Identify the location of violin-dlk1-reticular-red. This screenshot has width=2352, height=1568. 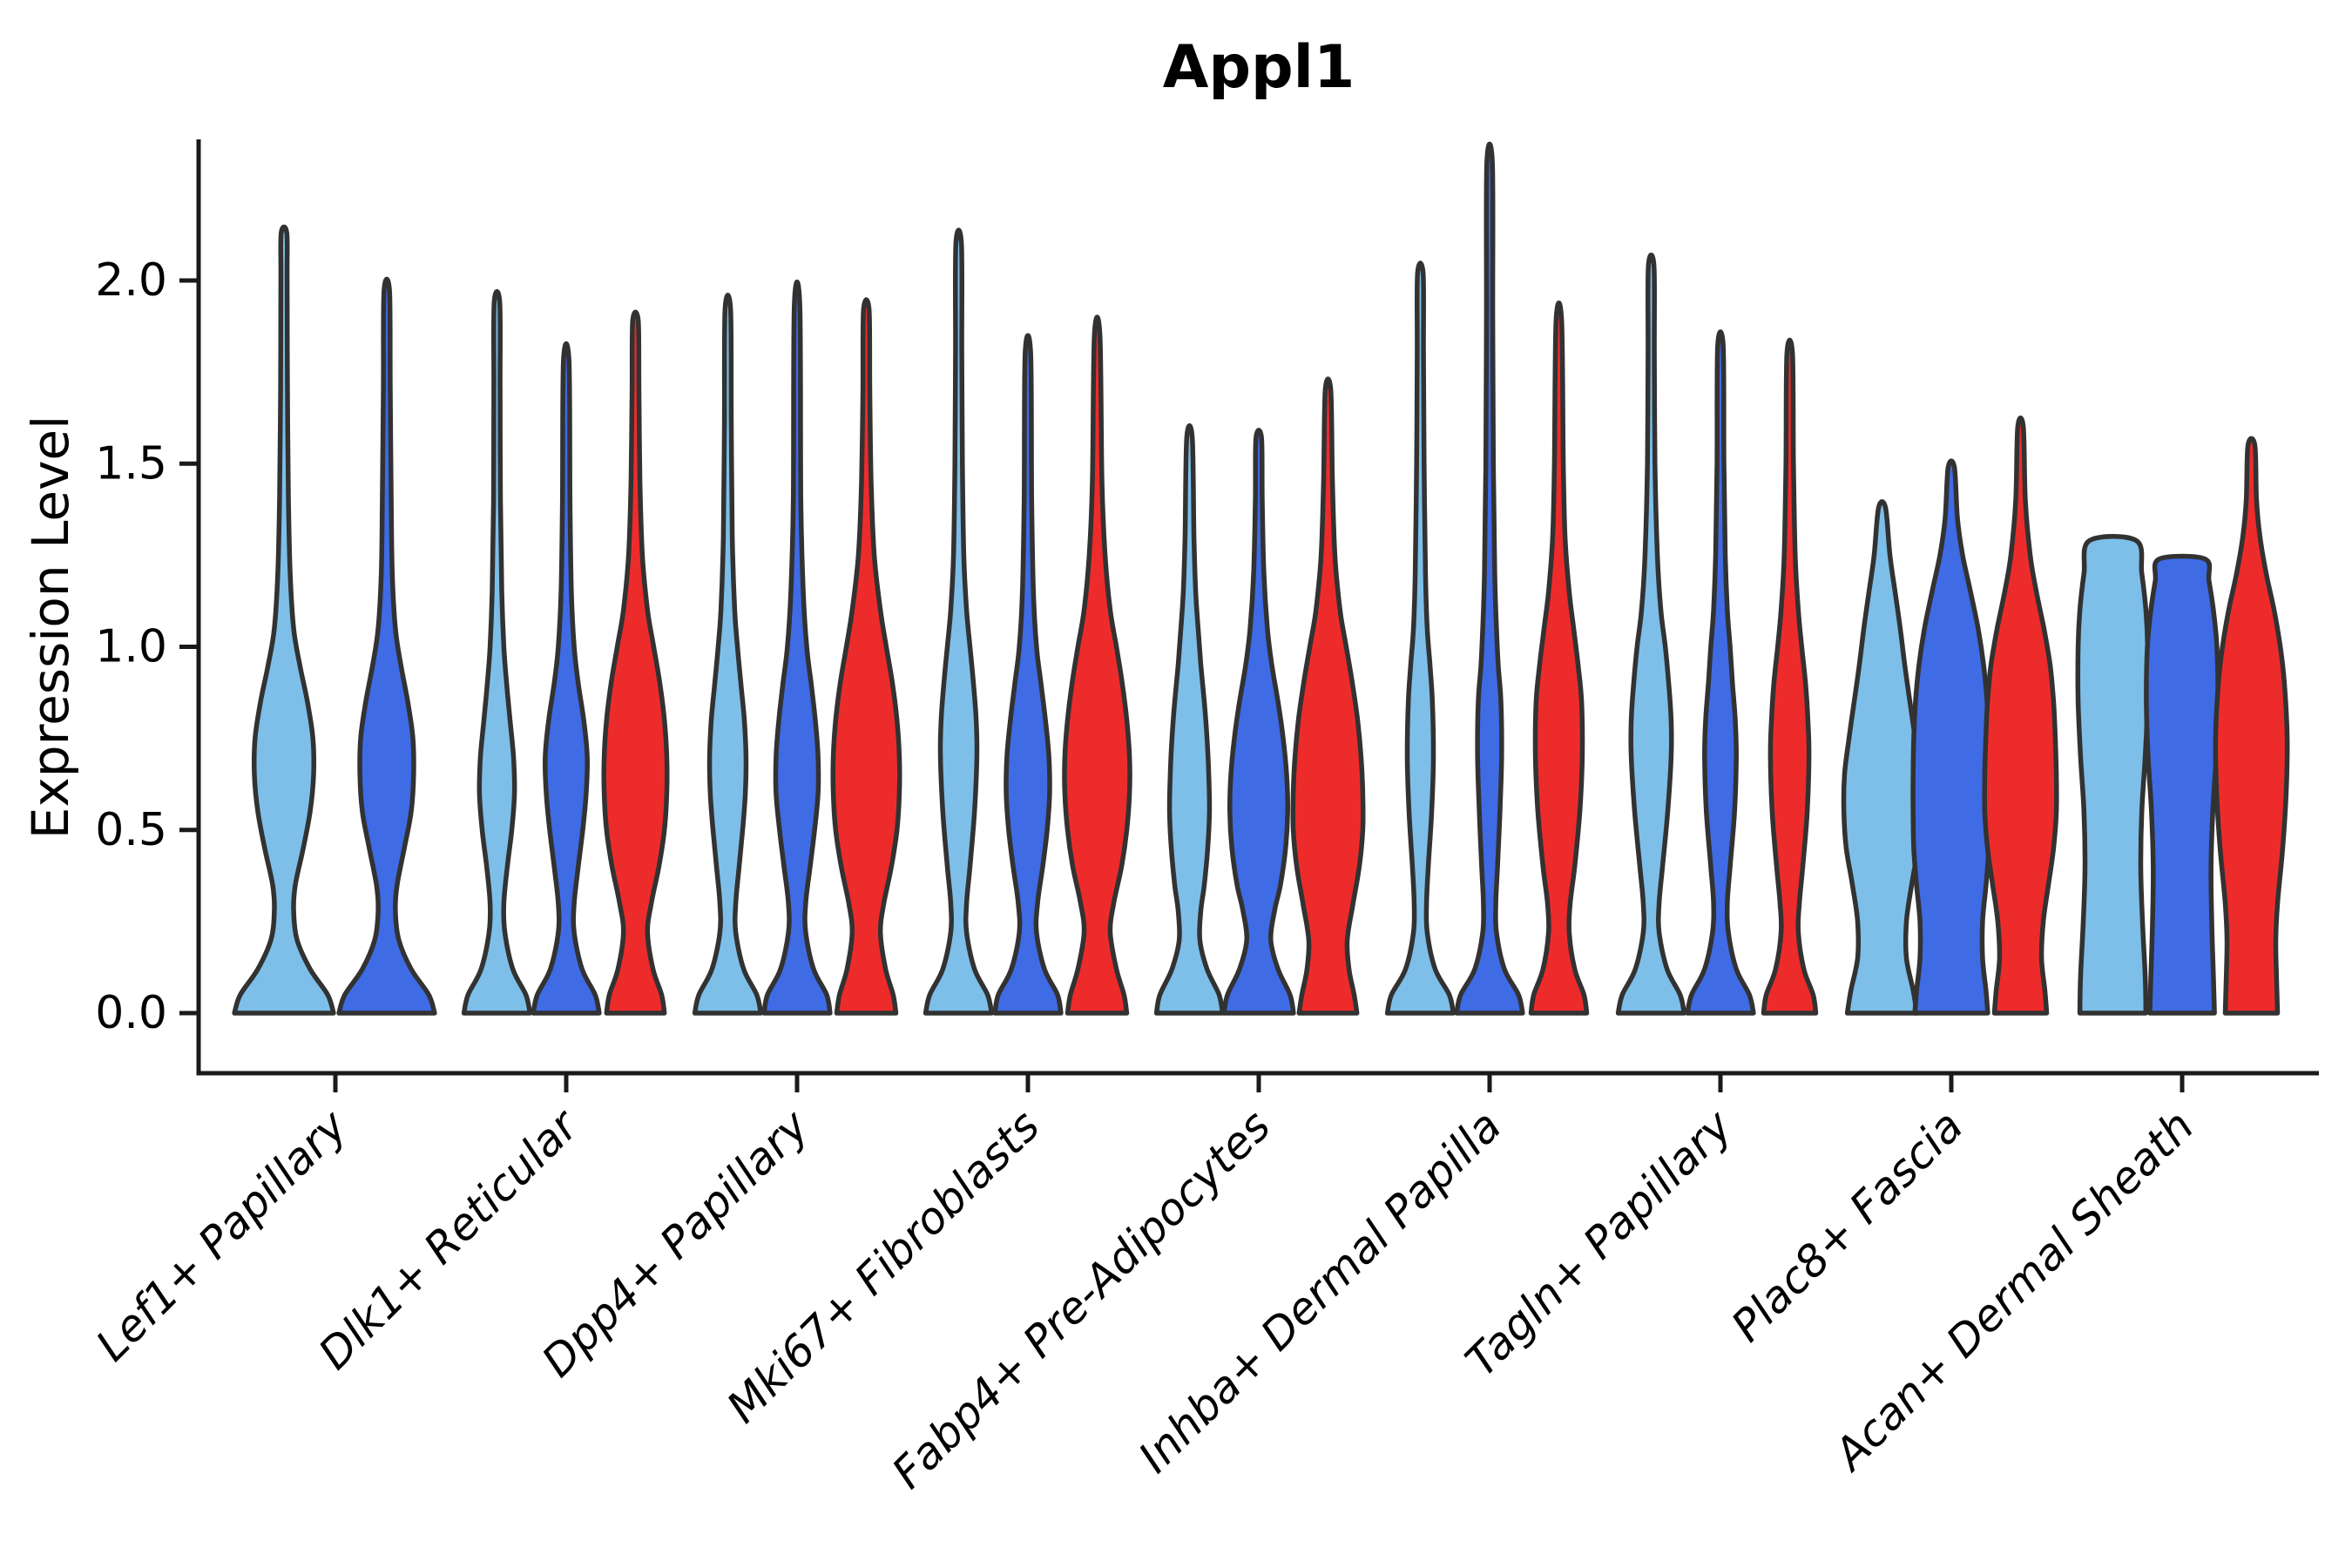
(635, 662).